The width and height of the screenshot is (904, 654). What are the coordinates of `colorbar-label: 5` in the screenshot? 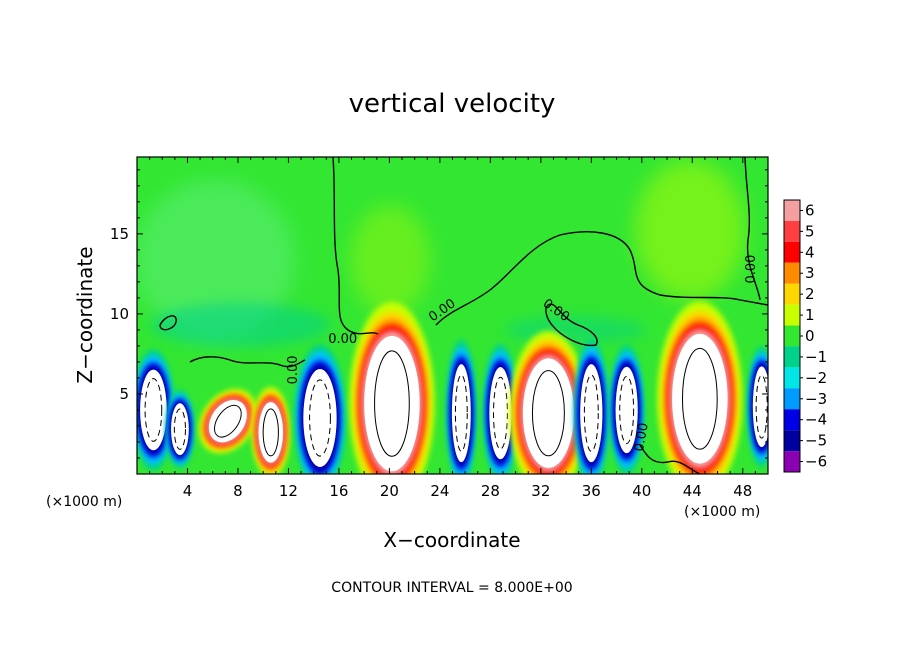 It's located at (810, 231).